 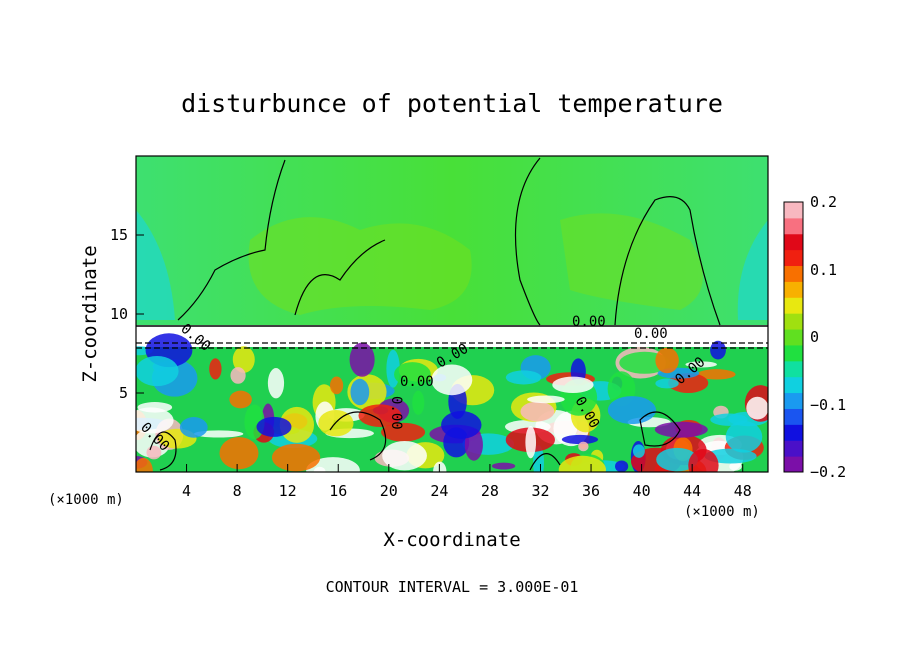 I want to click on x-tick-label: 28, so click(x=490, y=491).